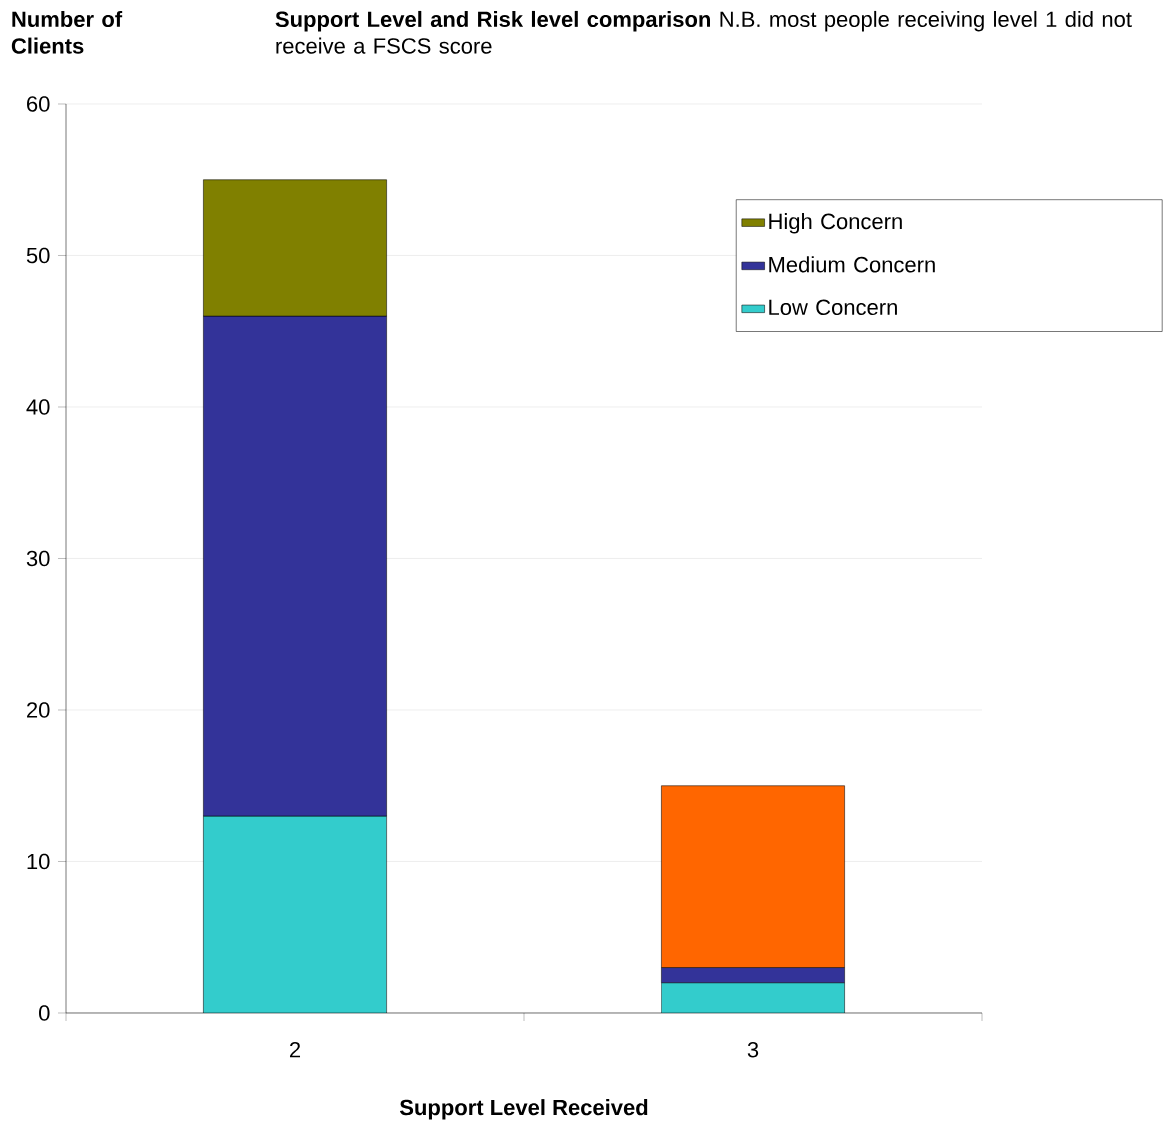 The width and height of the screenshot is (1168, 1127). Describe the element at coordinates (852, 264) in the screenshot. I see `legend-label: Medium Concern` at that location.